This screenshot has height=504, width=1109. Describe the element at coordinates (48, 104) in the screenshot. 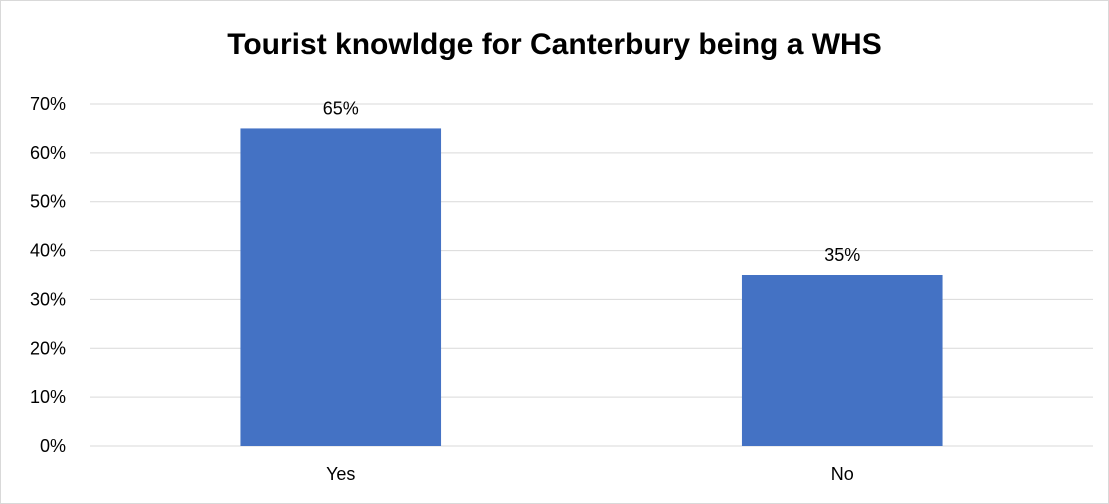

I see `y-tick-label: 70%` at that location.